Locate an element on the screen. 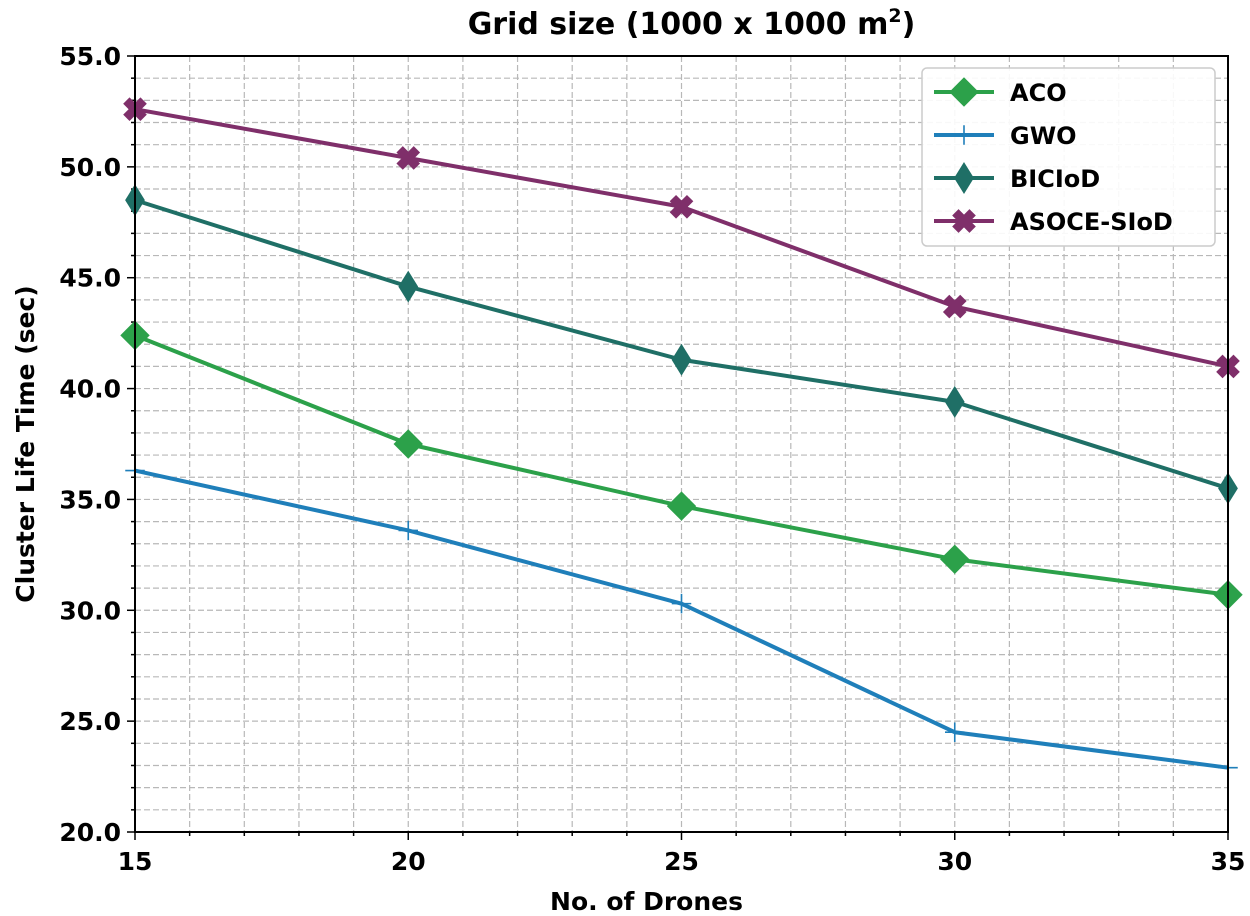 This screenshot has height=916, width=1250. y-tick-label: 55.0 is located at coordinates (90, 56).